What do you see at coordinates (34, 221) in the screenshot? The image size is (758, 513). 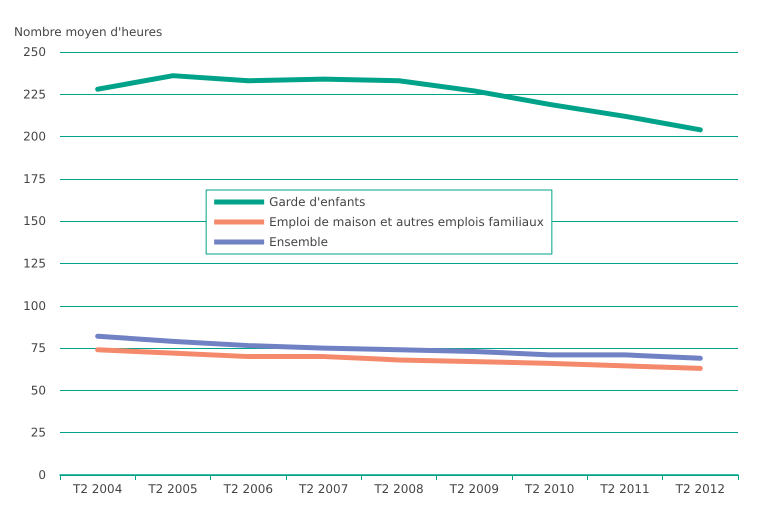 I see `y-tick-label: 150` at bounding box center [34, 221].